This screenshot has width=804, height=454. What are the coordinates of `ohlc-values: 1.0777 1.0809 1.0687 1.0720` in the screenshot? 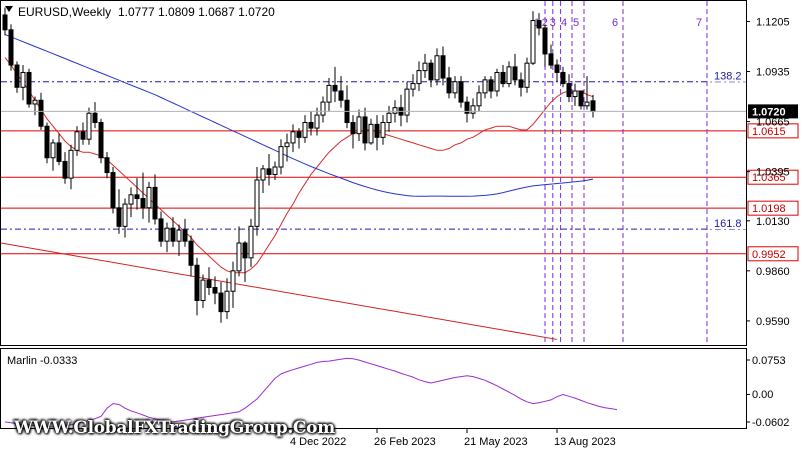 It's located at (196, 12).